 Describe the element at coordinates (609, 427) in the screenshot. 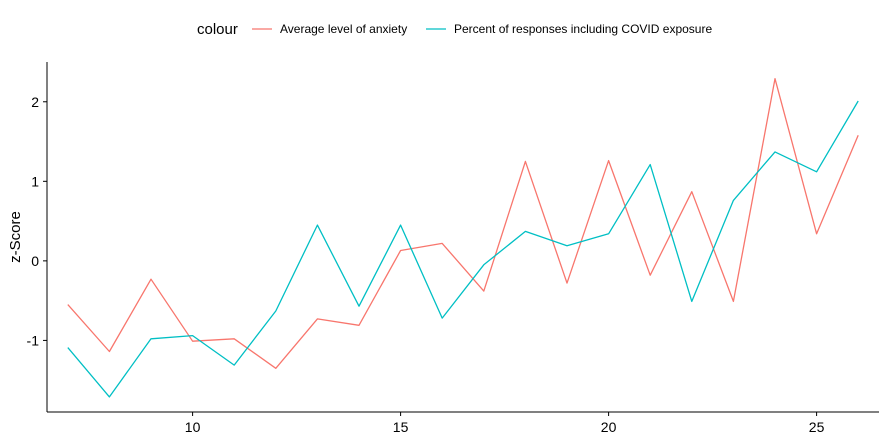

I see `x-tick-label: 20` at that location.